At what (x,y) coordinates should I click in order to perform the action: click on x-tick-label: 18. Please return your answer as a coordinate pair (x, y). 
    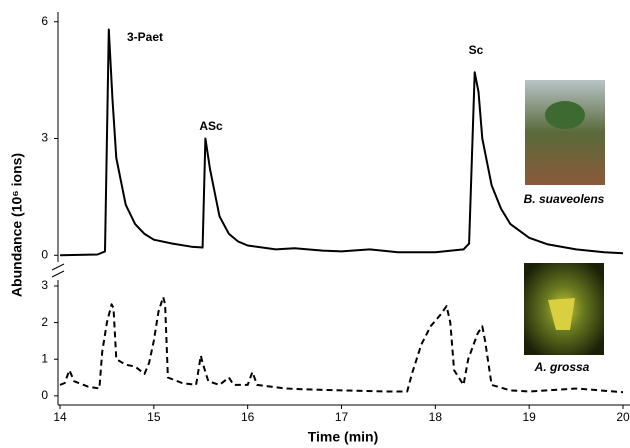
    Looking at the image, I should click on (436, 417).